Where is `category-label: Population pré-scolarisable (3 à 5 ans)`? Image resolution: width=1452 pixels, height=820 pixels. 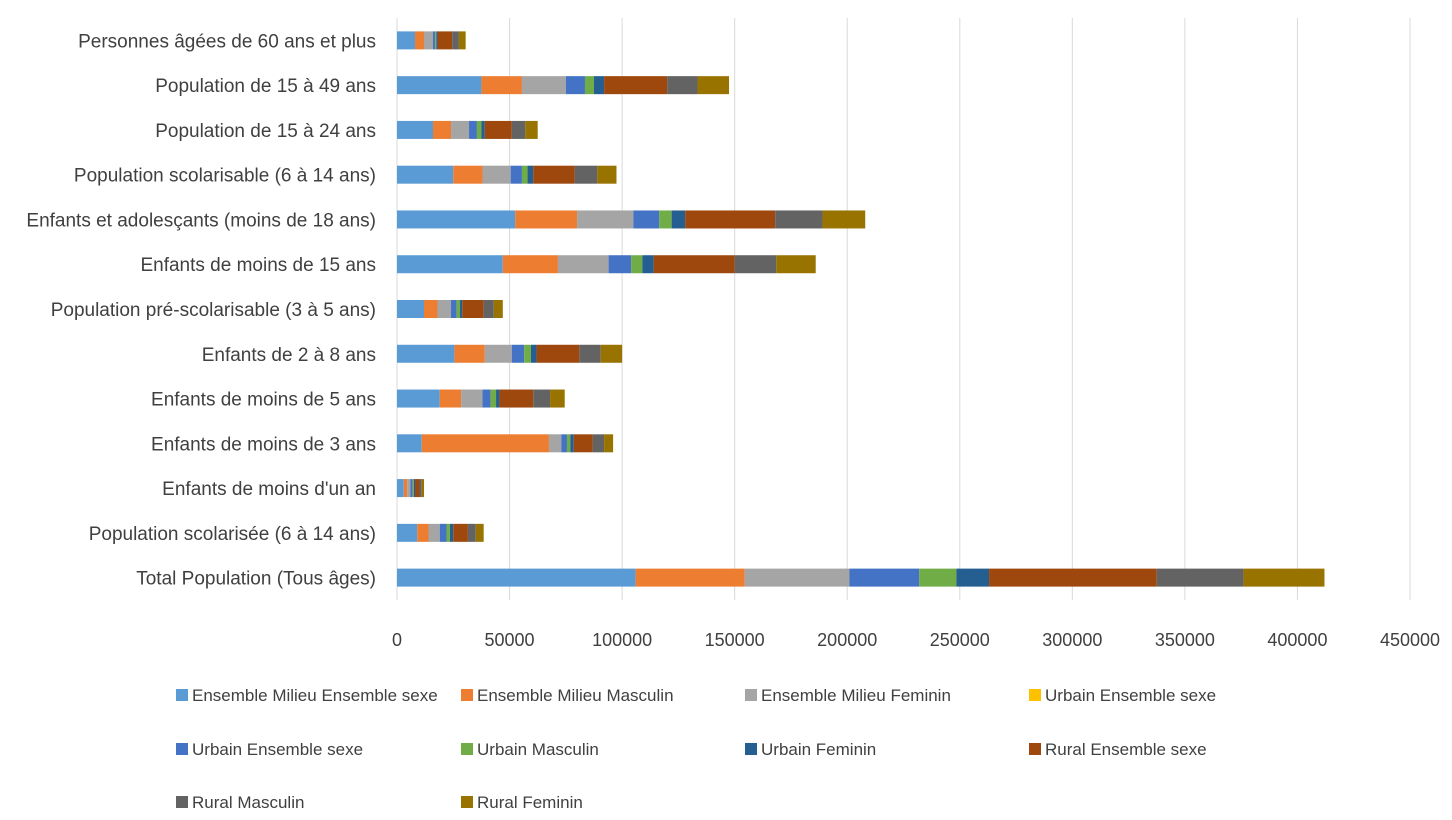 category-label: Population pré-scolarisable (3 à 5 ans) is located at coordinates (213, 310).